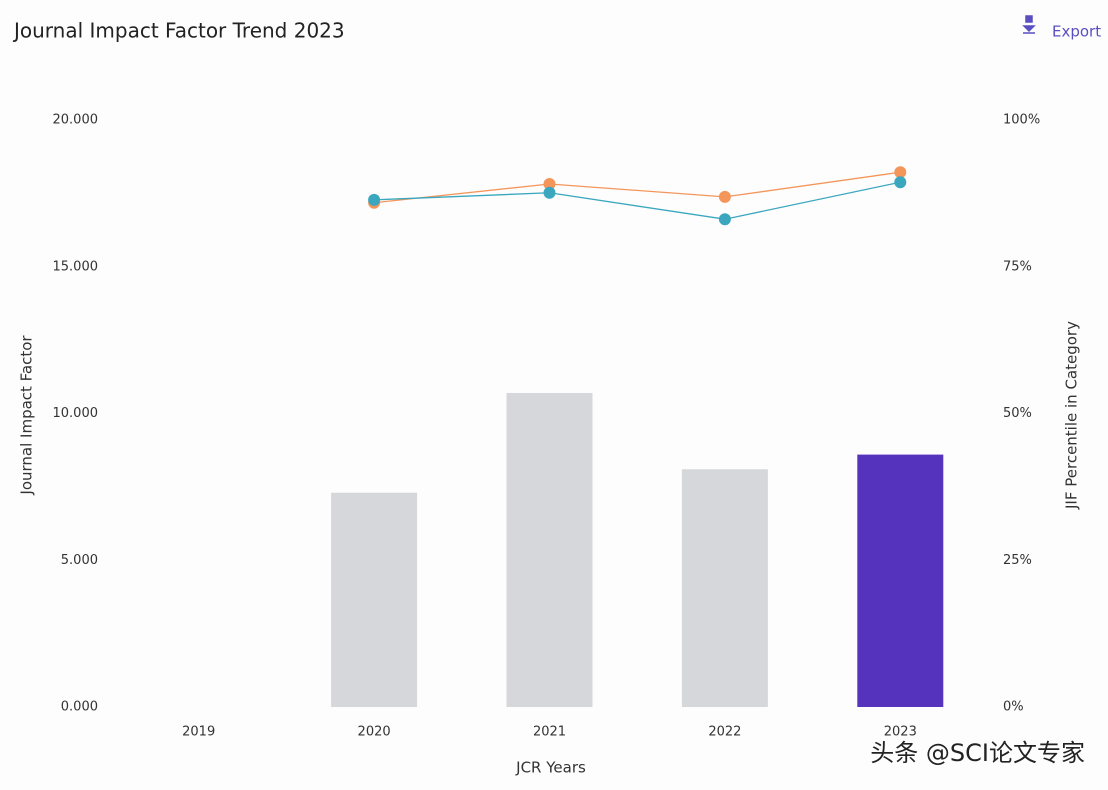 Image resolution: width=1108 pixels, height=790 pixels. I want to click on y-tick-label: 15.000, so click(76, 266).